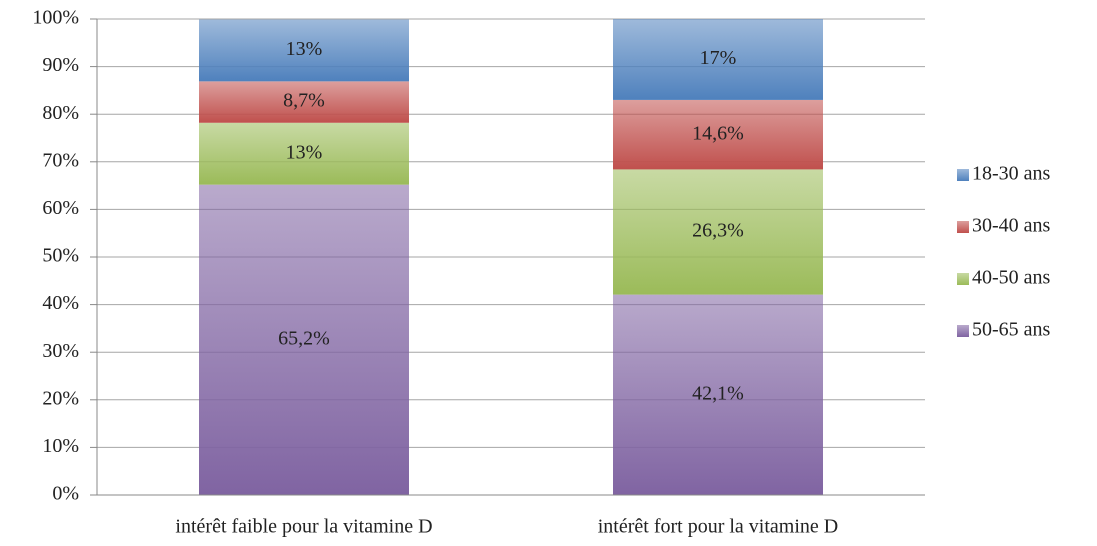 This screenshot has width=1097, height=546. What do you see at coordinates (1011, 278) in the screenshot?
I see `legend-label: 40-50 ans` at bounding box center [1011, 278].